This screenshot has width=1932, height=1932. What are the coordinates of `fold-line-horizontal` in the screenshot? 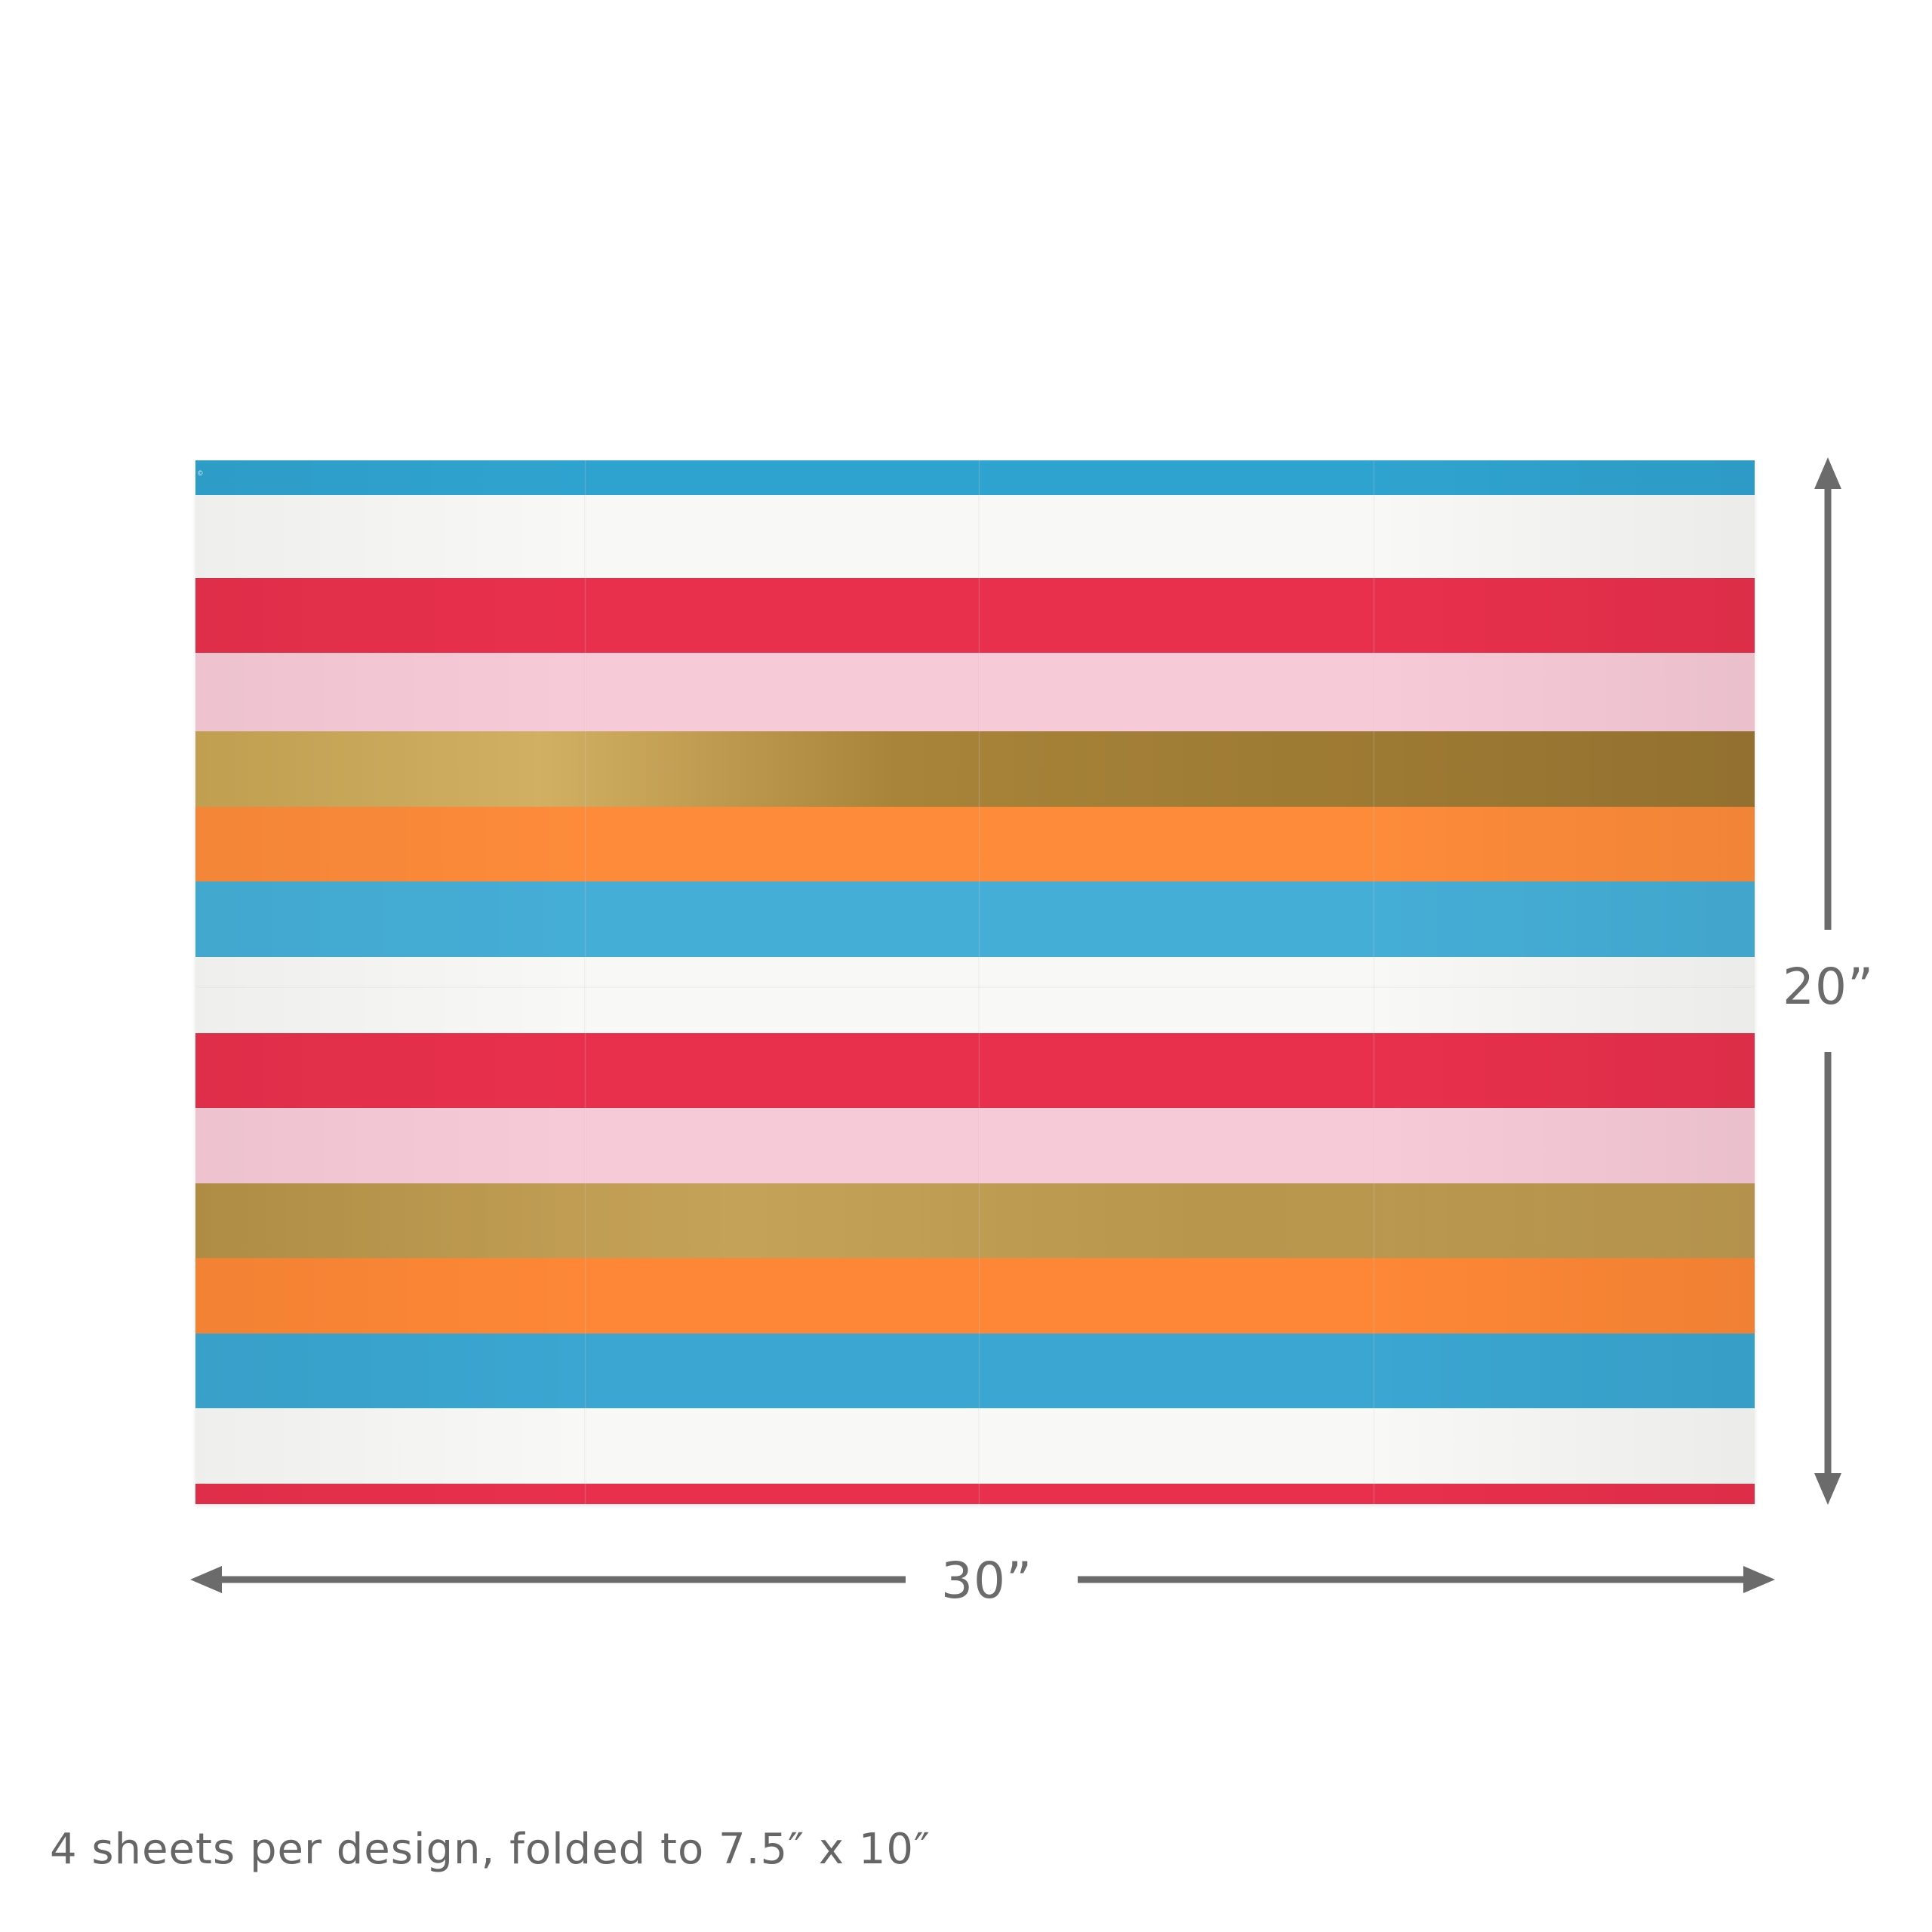 It's located at (975, 987).